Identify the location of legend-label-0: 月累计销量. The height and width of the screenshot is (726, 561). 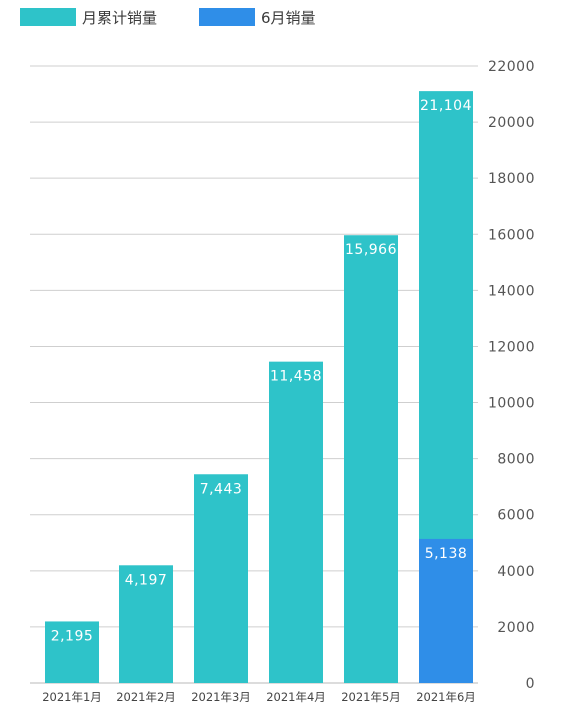
(119, 18).